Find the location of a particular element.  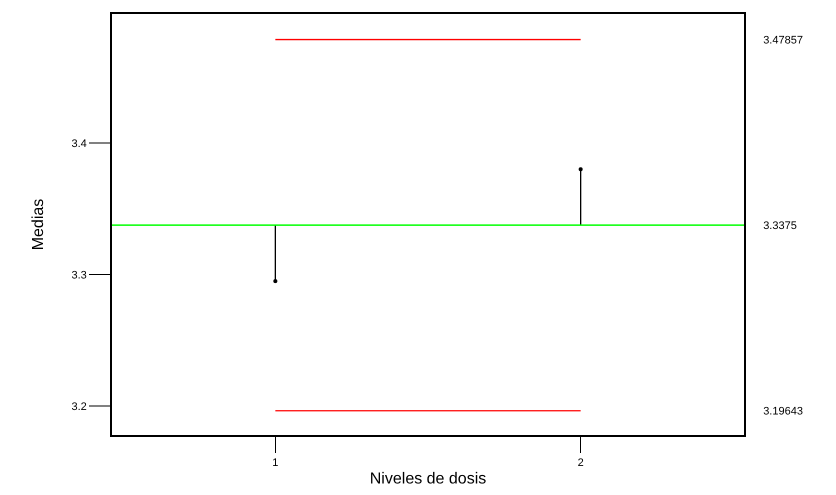

y-axis-title: Medias is located at coordinates (38, 224).